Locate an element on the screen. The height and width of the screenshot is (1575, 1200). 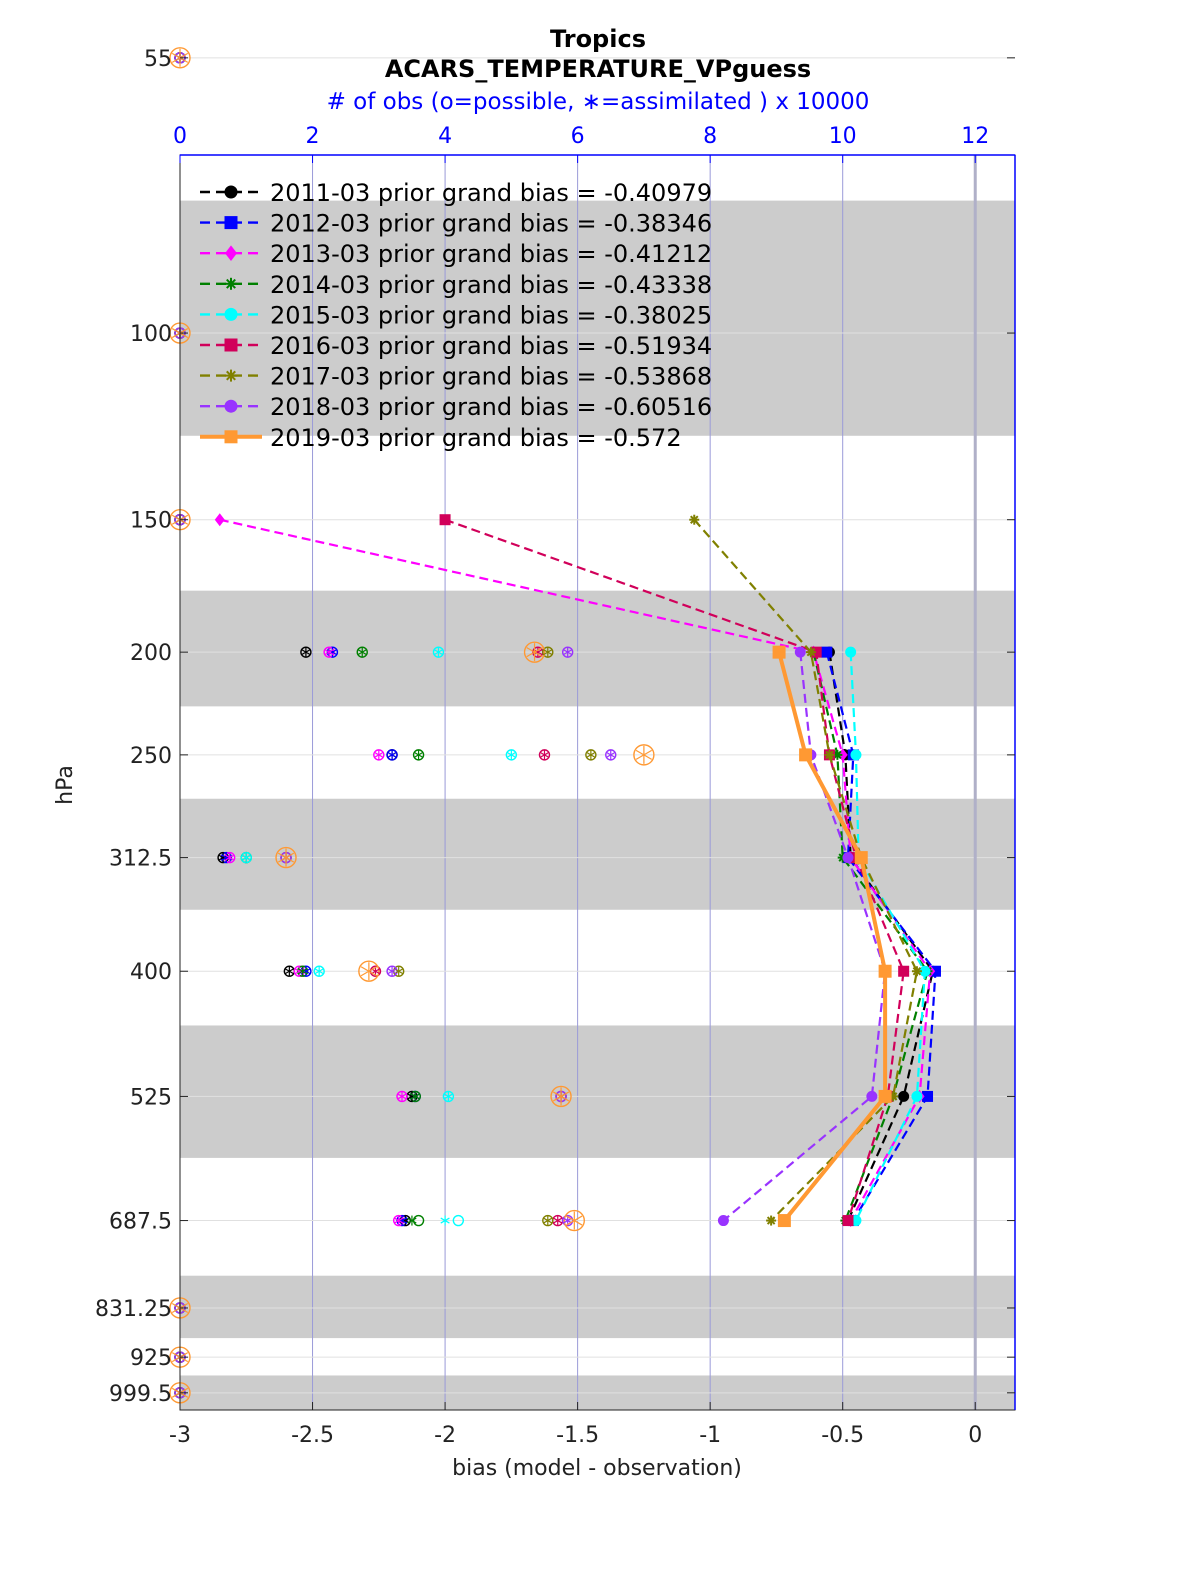
y-tick-label: 525 is located at coordinates (151, 1097).